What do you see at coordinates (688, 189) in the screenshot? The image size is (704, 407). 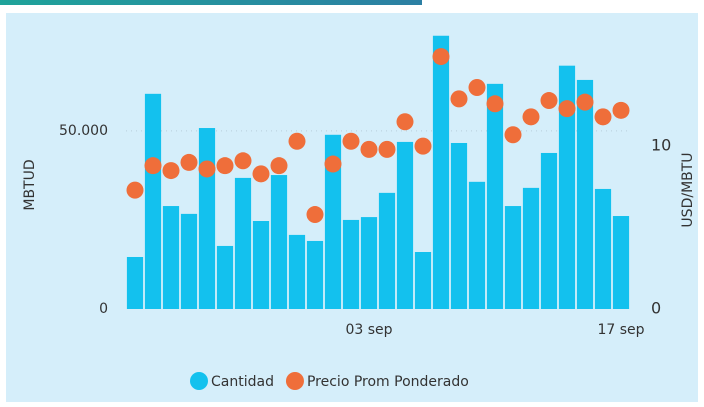 I see `y2-axis-title: USD/MBTU` at bounding box center [688, 189].